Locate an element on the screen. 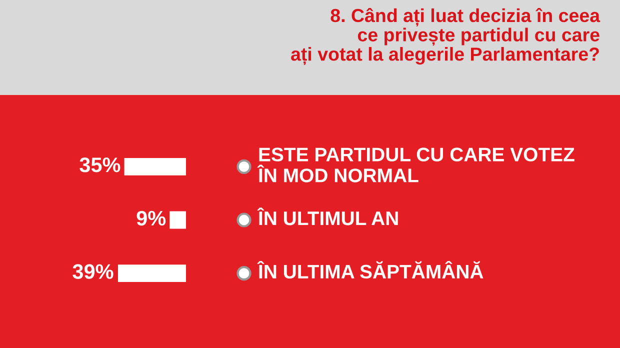 The image size is (620, 348). y-tick-label: ÎN ULTIMA SĂPTĂMÂNĂ is located at coordinates (370, 269).